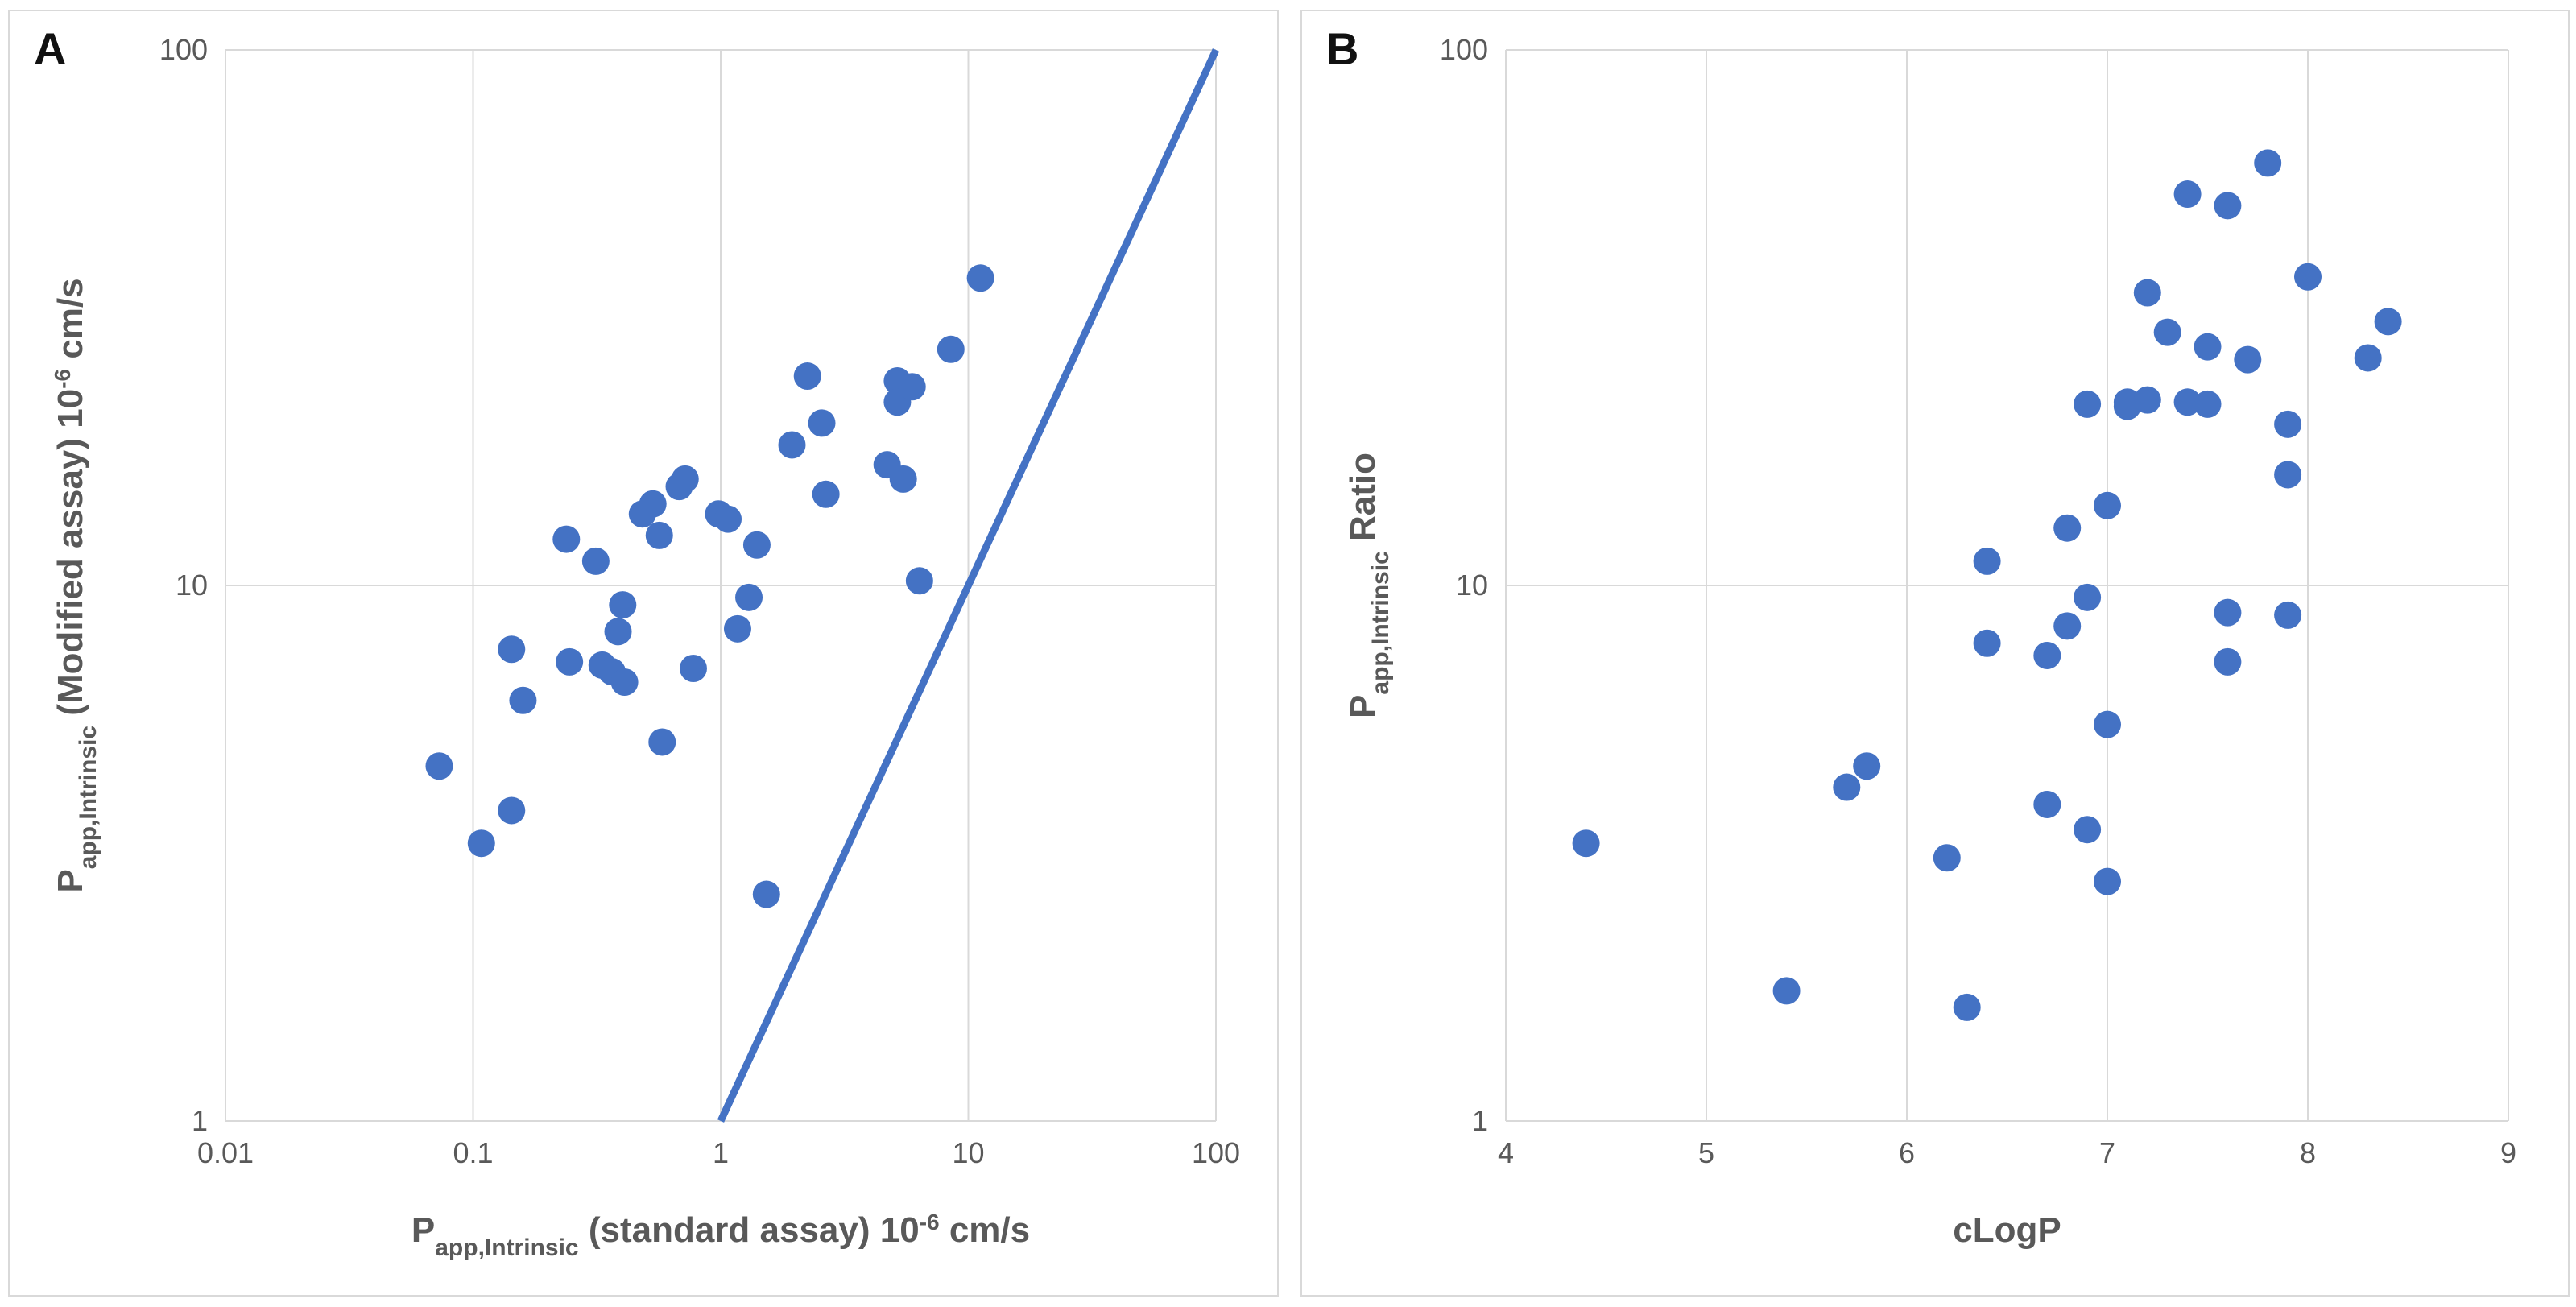 The image size is (2576, 1307). What do you see at coordinates (2107, 1153) in the screenshot?
I see `x-tick-label: 7` at bounding box center [2107, 1153].